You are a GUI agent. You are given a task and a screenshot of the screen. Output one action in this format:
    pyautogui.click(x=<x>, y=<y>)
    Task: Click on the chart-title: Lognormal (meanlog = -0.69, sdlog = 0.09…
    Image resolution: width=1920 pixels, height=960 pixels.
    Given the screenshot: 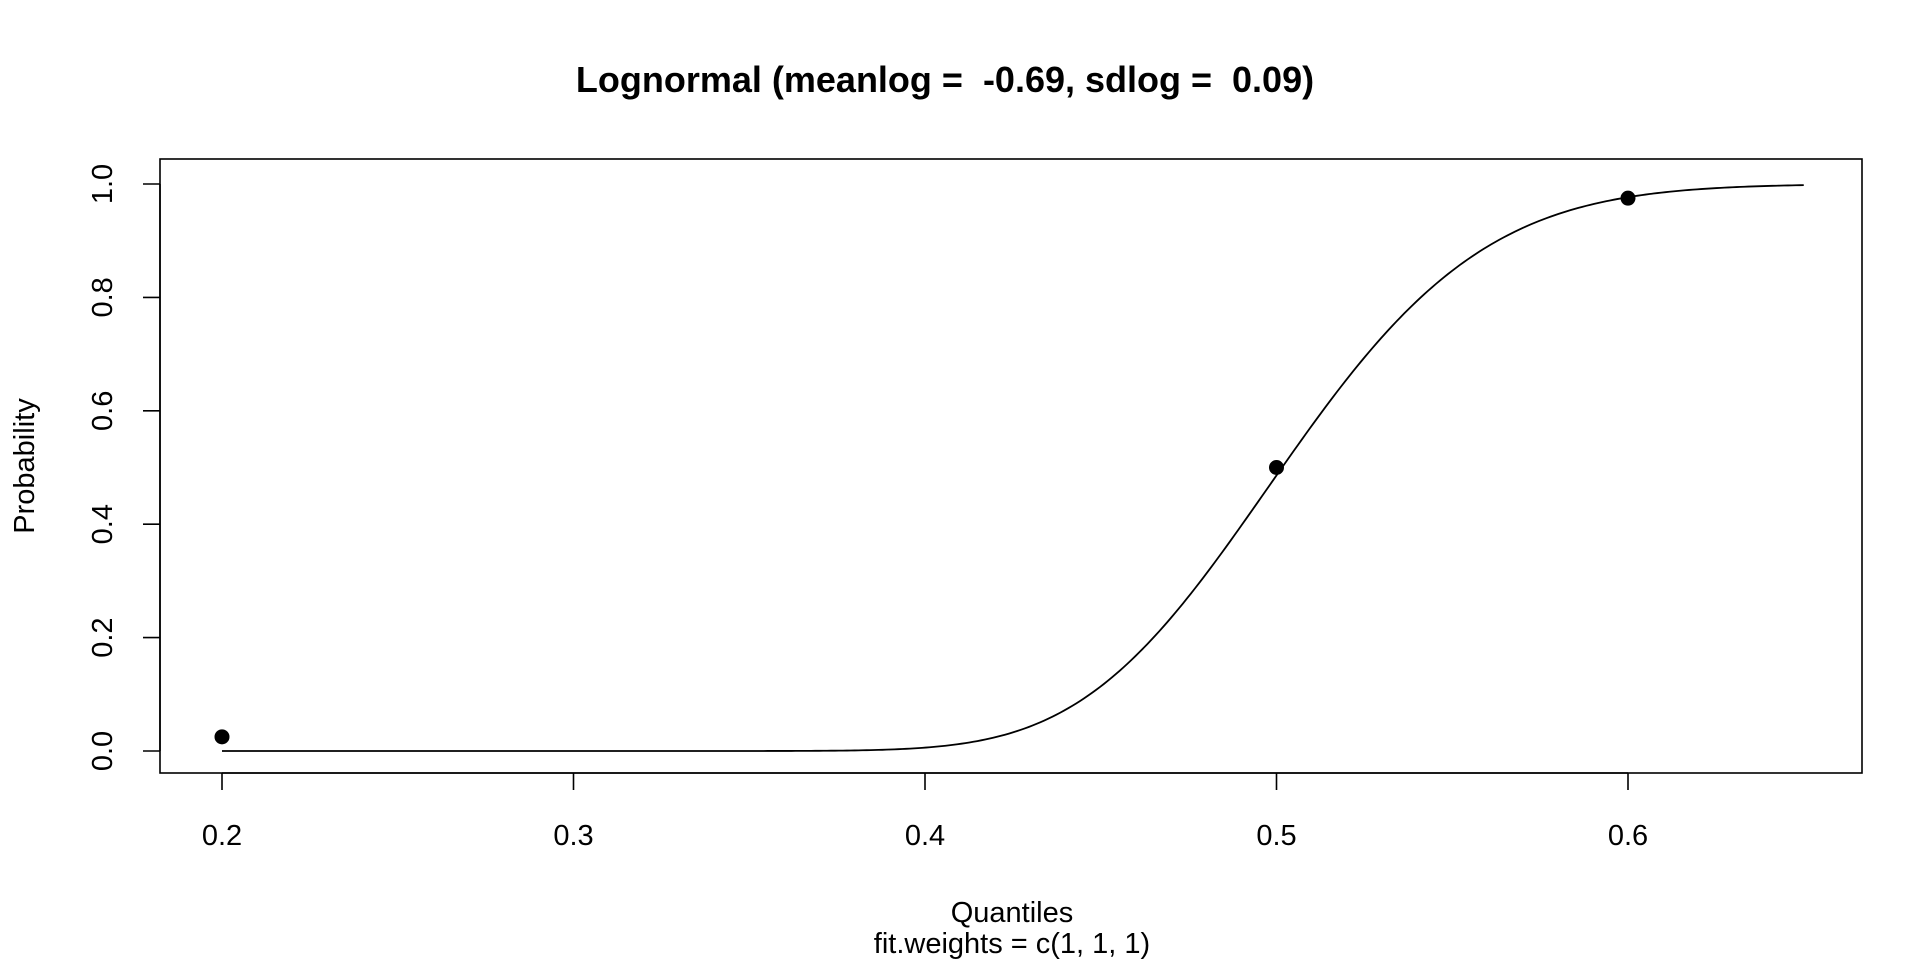 What is the action you would take?
    pyautogui.click(x=945, y=79)
    